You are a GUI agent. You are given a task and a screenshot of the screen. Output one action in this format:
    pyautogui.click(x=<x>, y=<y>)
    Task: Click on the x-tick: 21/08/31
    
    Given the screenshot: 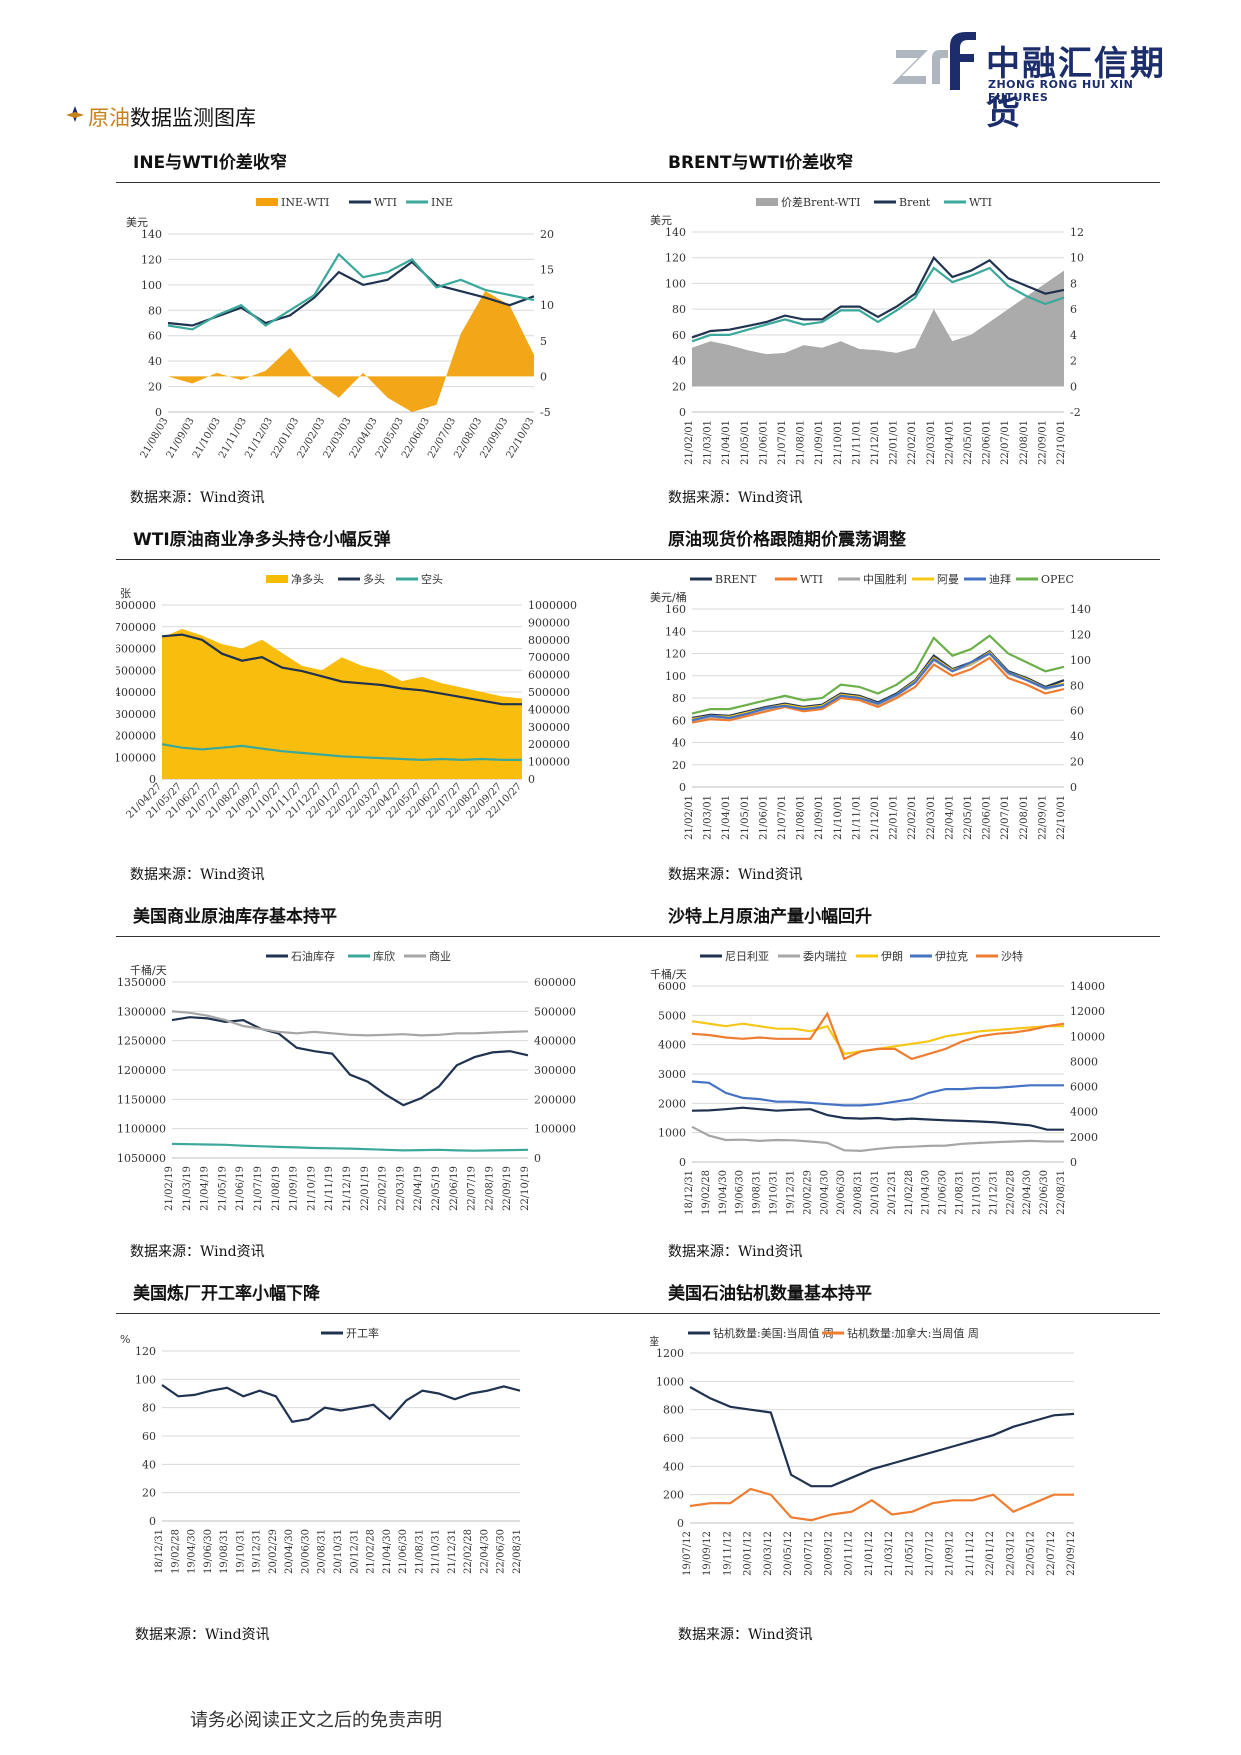 What is the action you would take?
    pyautogui.click(x=960, y=1192)
    